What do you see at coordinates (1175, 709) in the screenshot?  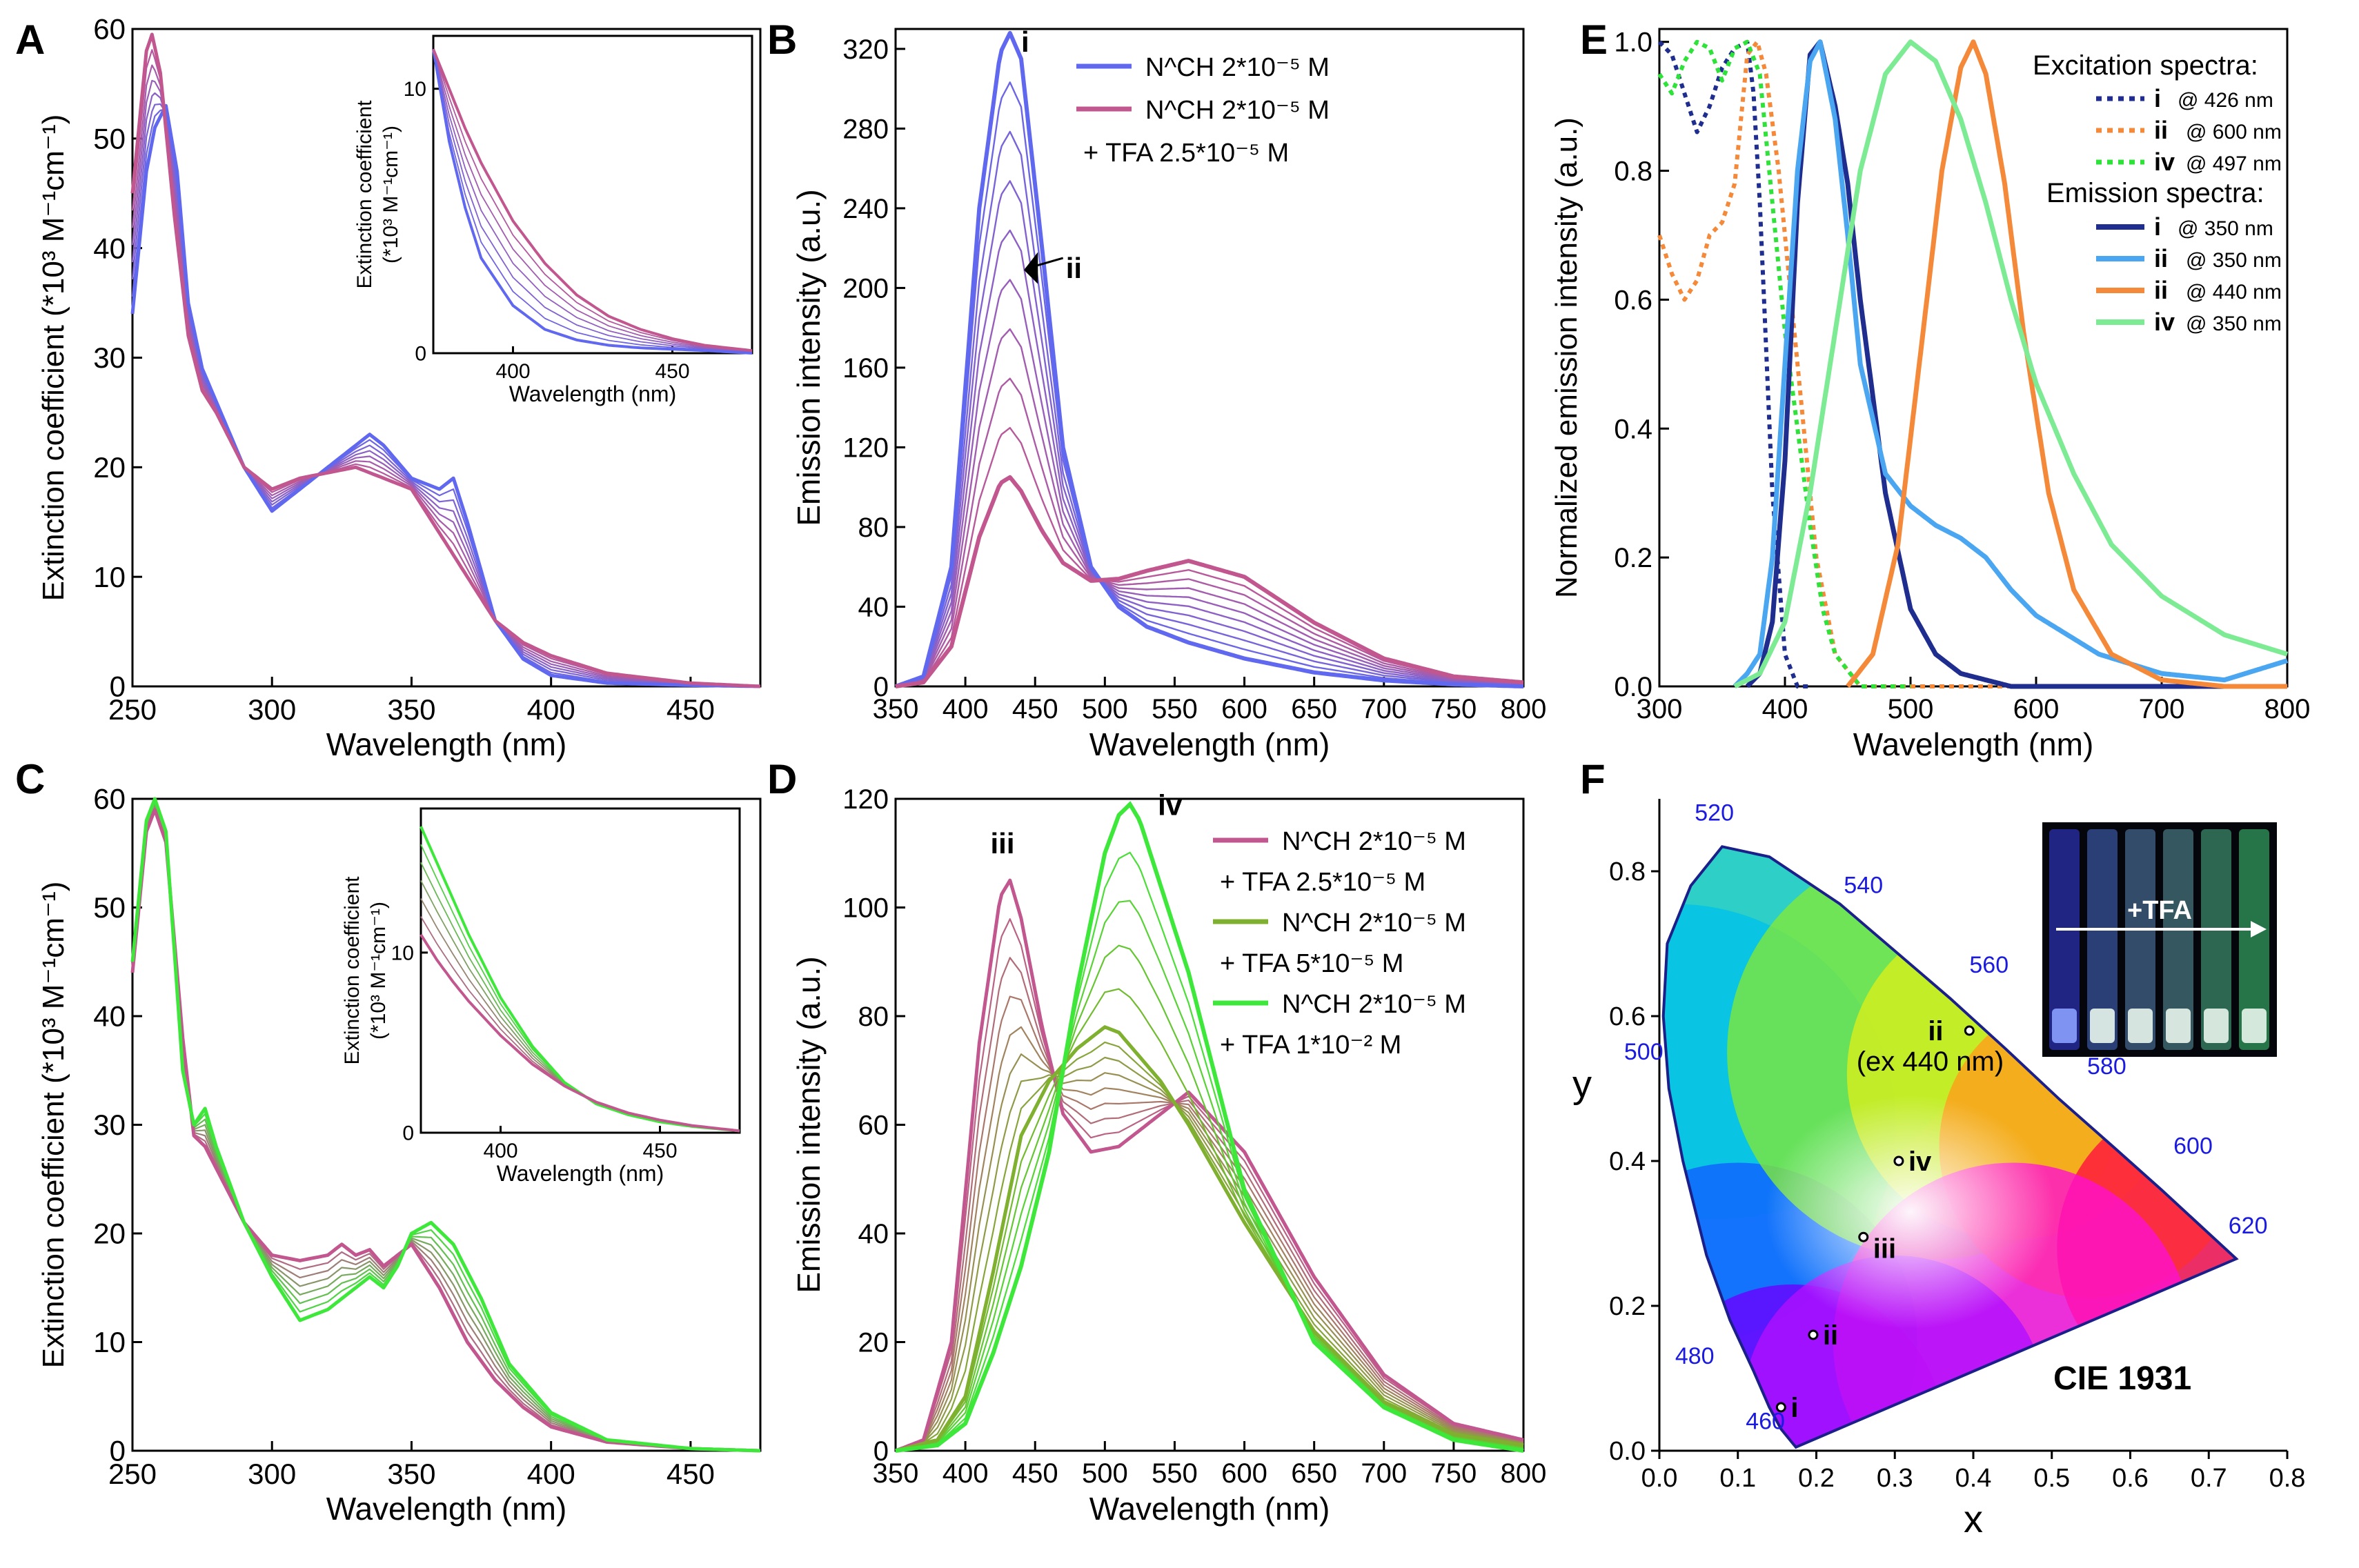 I see `x-tick-label: 550` at bounding box center [1175, 709].